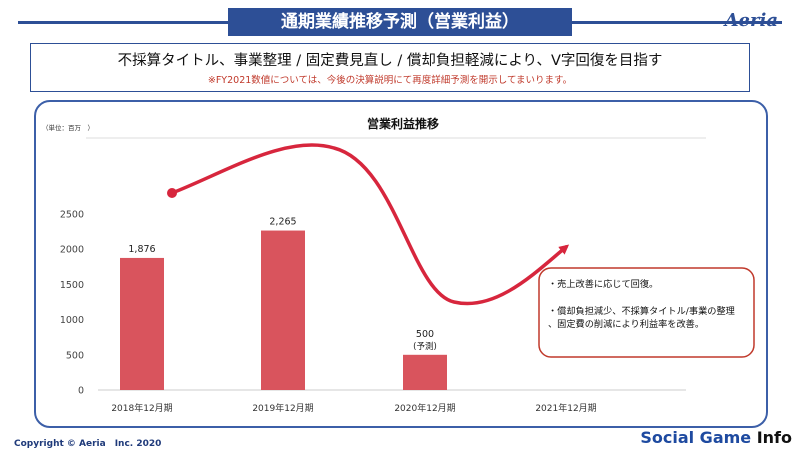 The image size is (800, 450). What do you see at coordinates (172, 193) in the screenshot?
I see `trend-start-dot` at bounding box center [172, 193].